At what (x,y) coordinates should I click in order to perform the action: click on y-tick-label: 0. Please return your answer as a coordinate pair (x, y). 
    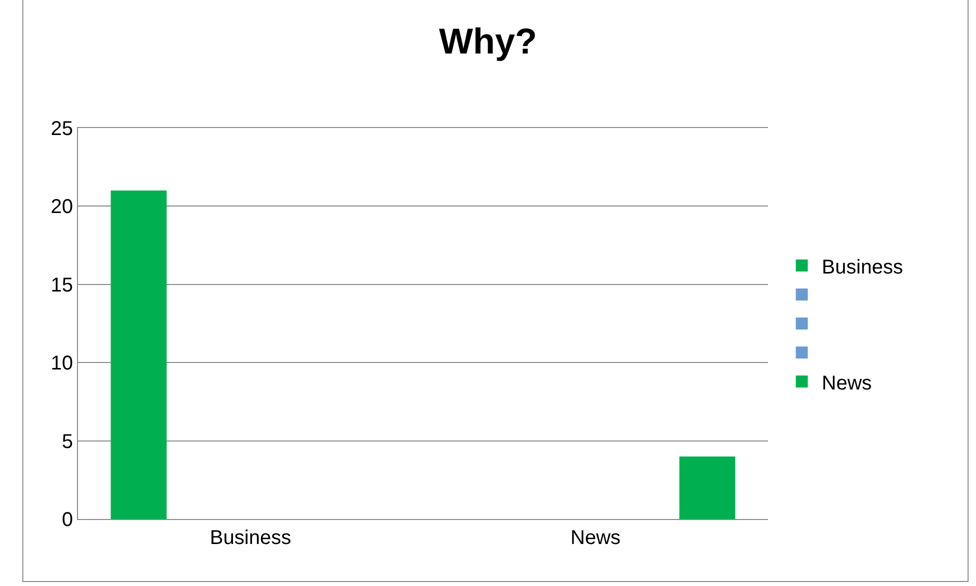
    Looking at the image, I should click on (67, 520).